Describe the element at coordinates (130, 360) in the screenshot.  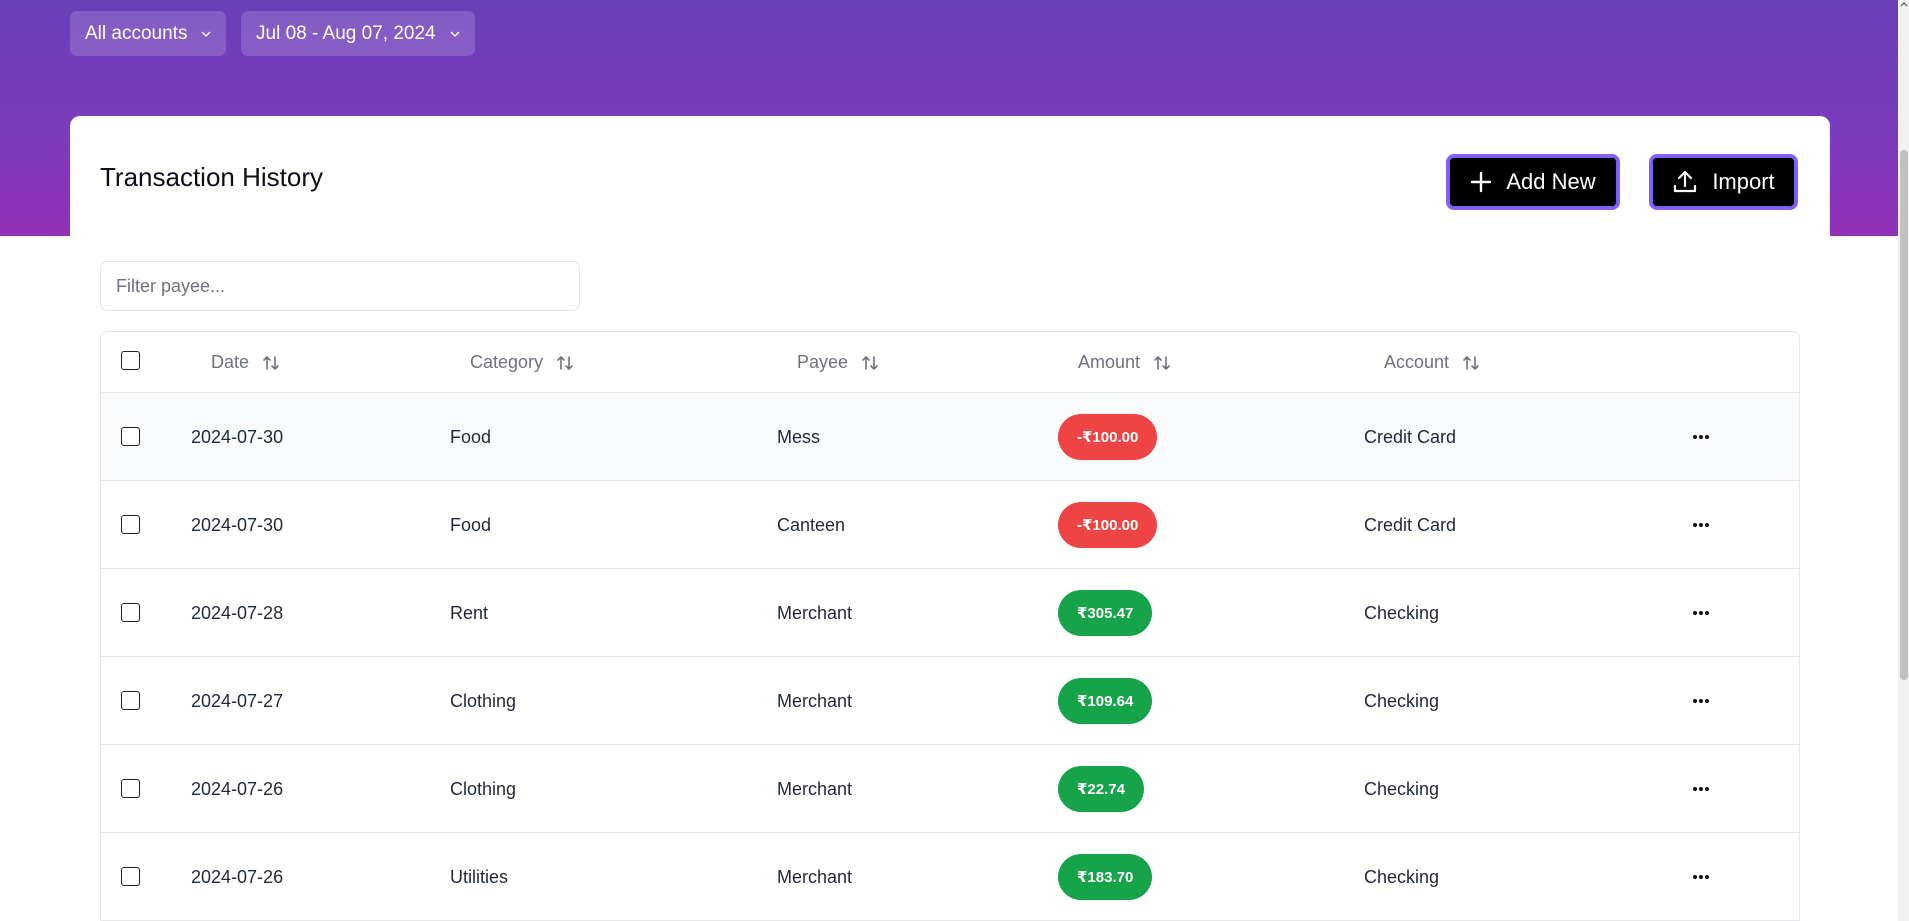
I see `select-all-checkbox` at that location.